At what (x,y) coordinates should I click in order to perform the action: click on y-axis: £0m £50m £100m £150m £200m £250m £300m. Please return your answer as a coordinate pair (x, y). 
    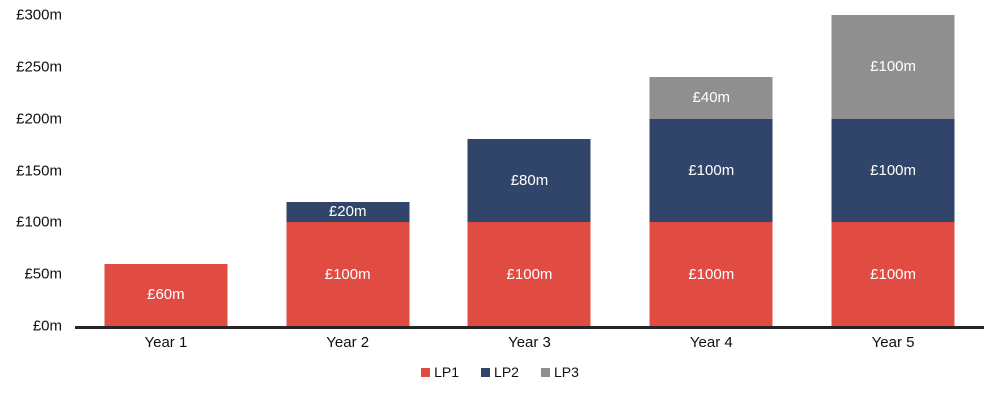
    Looking at the image, I should click on (31, 171).